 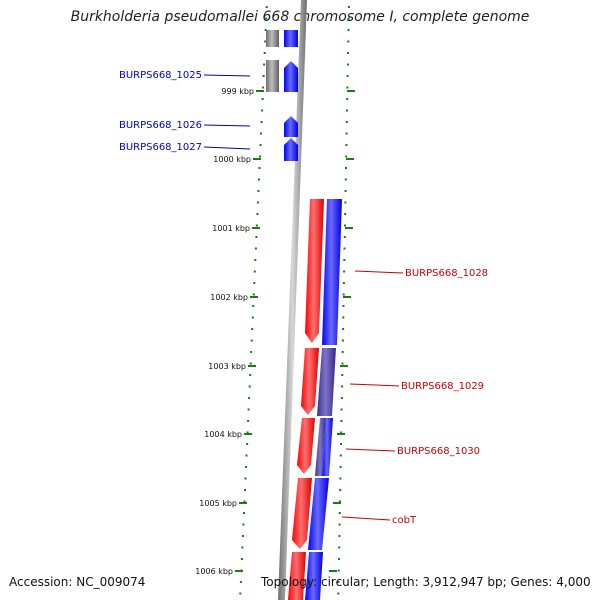 I want to click on gene-feature-purple, so click(x=326, y=382).